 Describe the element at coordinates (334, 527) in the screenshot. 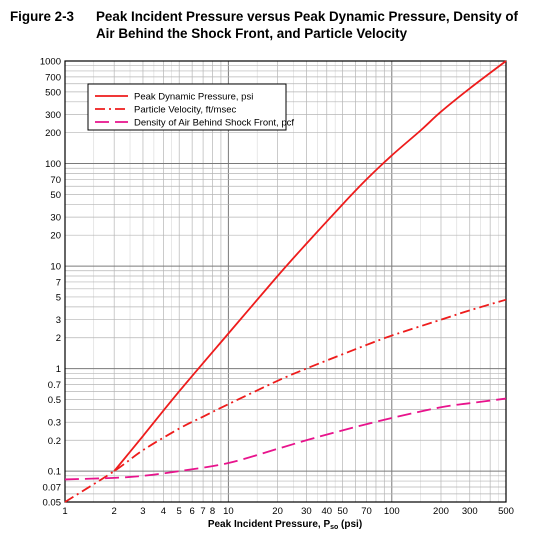

I see `x-axis-label-subscript: so` at that location.